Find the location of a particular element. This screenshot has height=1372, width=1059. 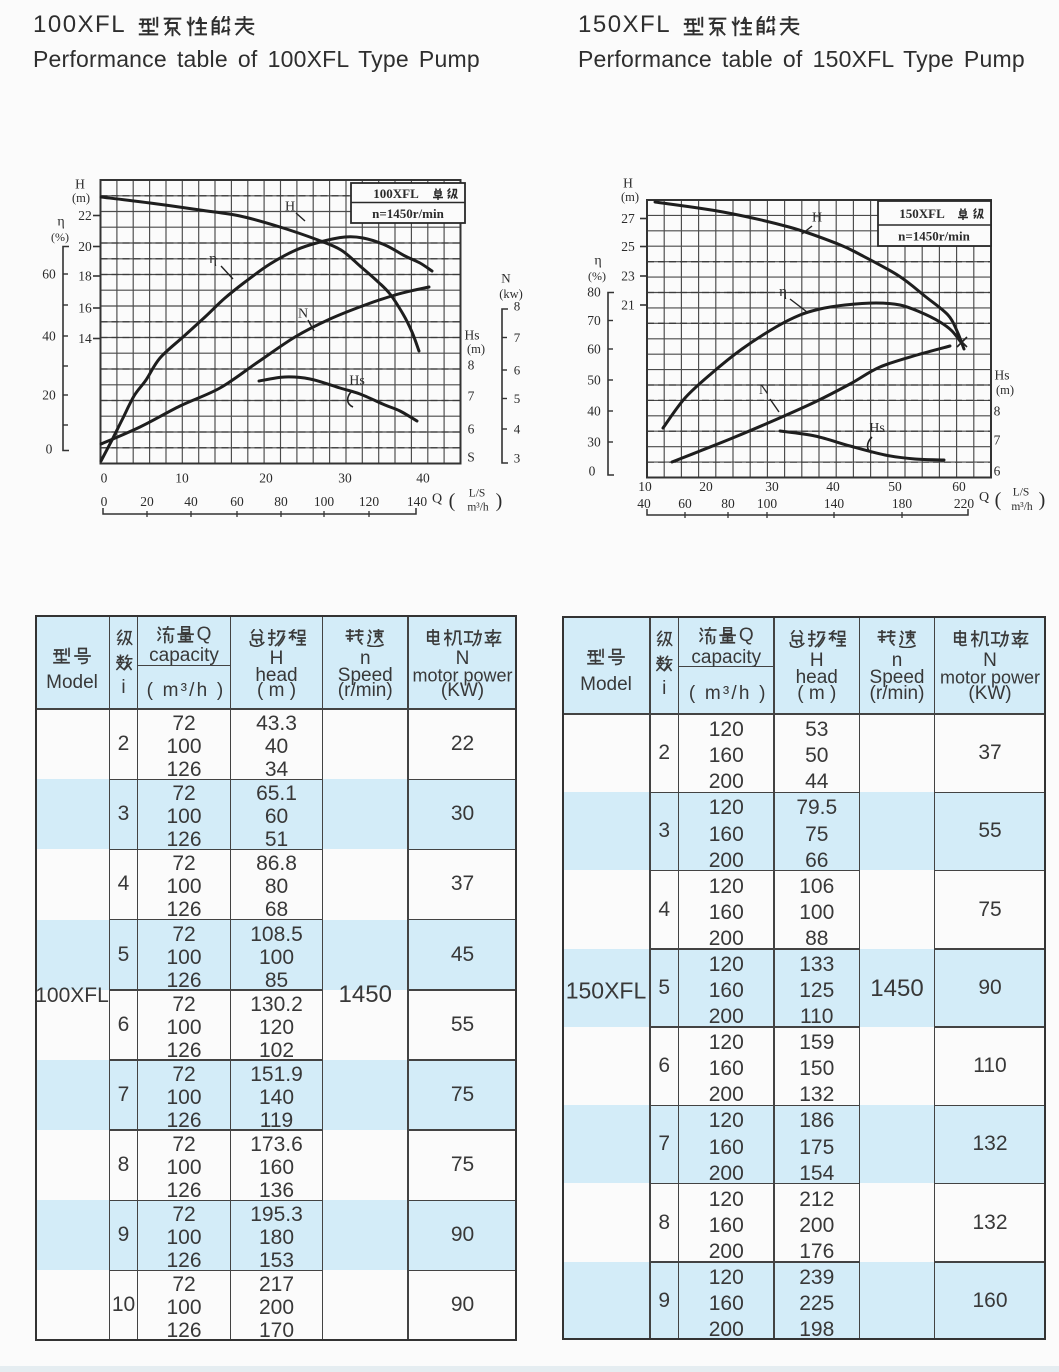

svg-text: 18 is located at coordinates (85, 276).